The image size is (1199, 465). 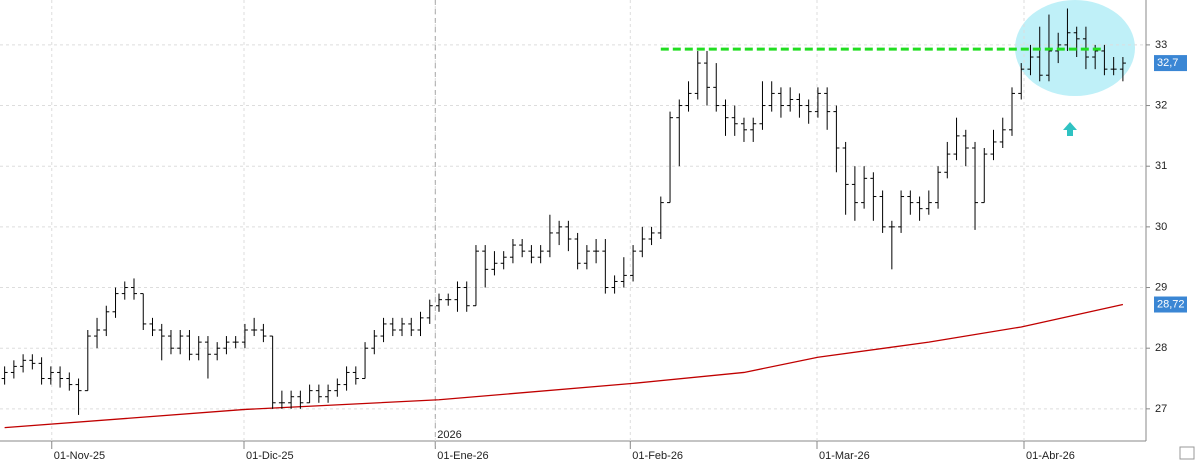 What do you see at coordinates (449, 435) in the screenshot?
I see `year-label: 2026` at bounding box center [449, 435].